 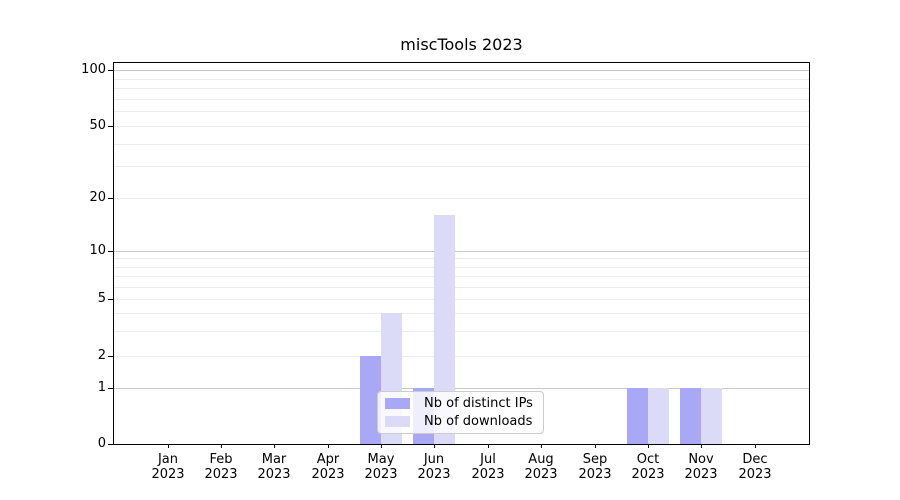 I want to click on y-tick-label: 20, so click(x=97, y=197).